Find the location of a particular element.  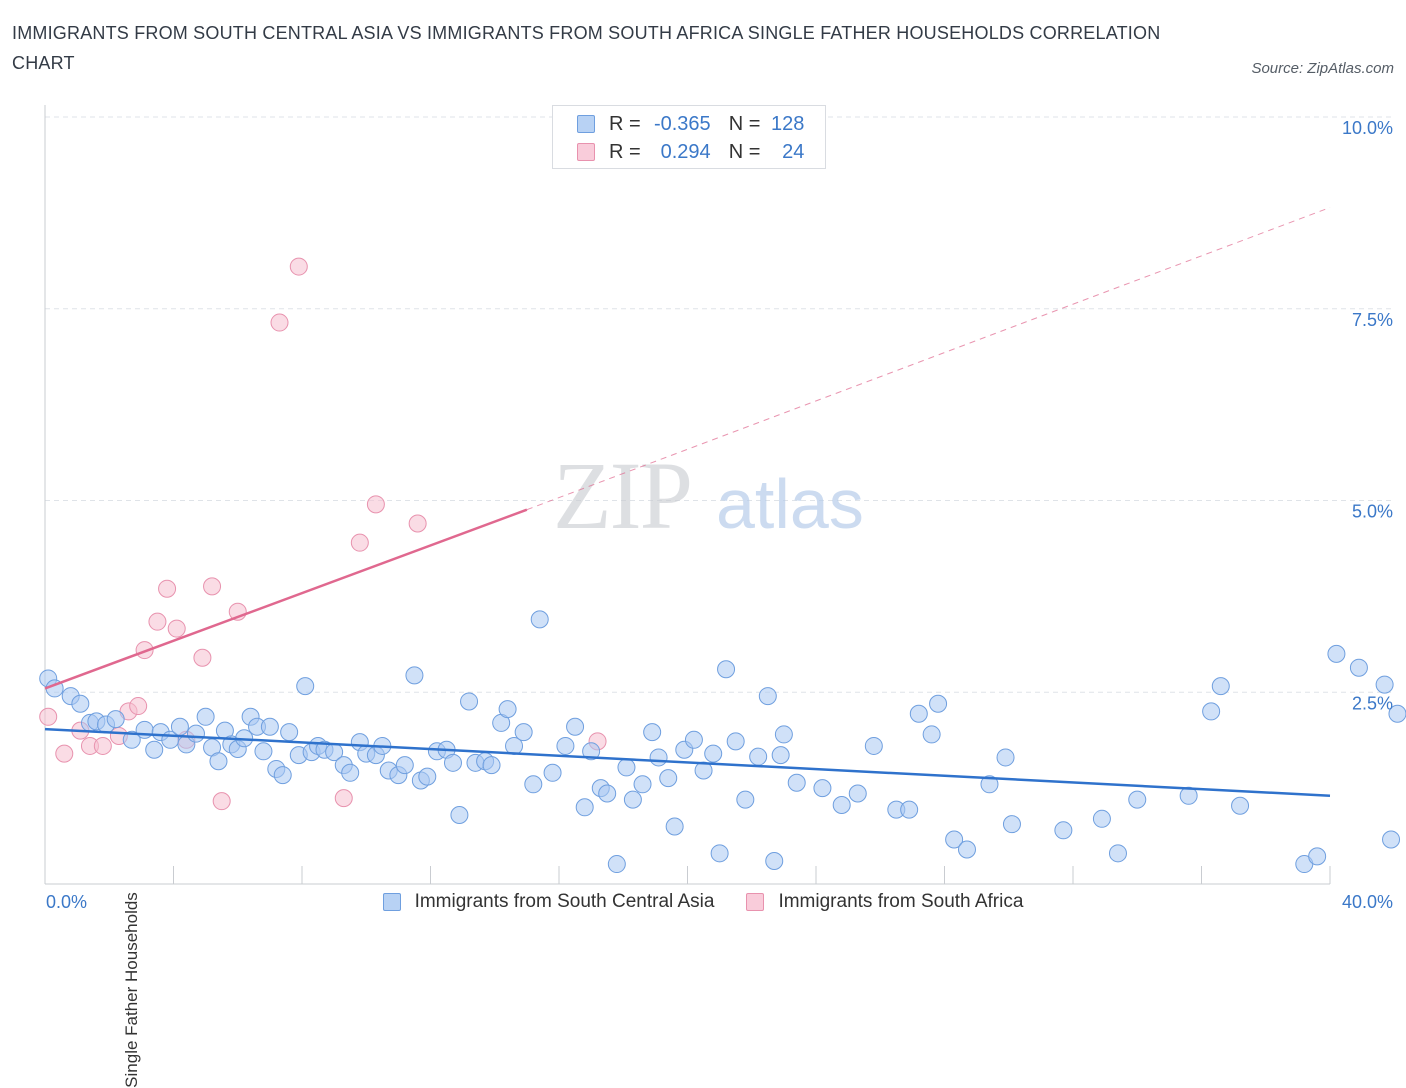

legend-r-value: -0.365 is located at coordinates (682, 123).